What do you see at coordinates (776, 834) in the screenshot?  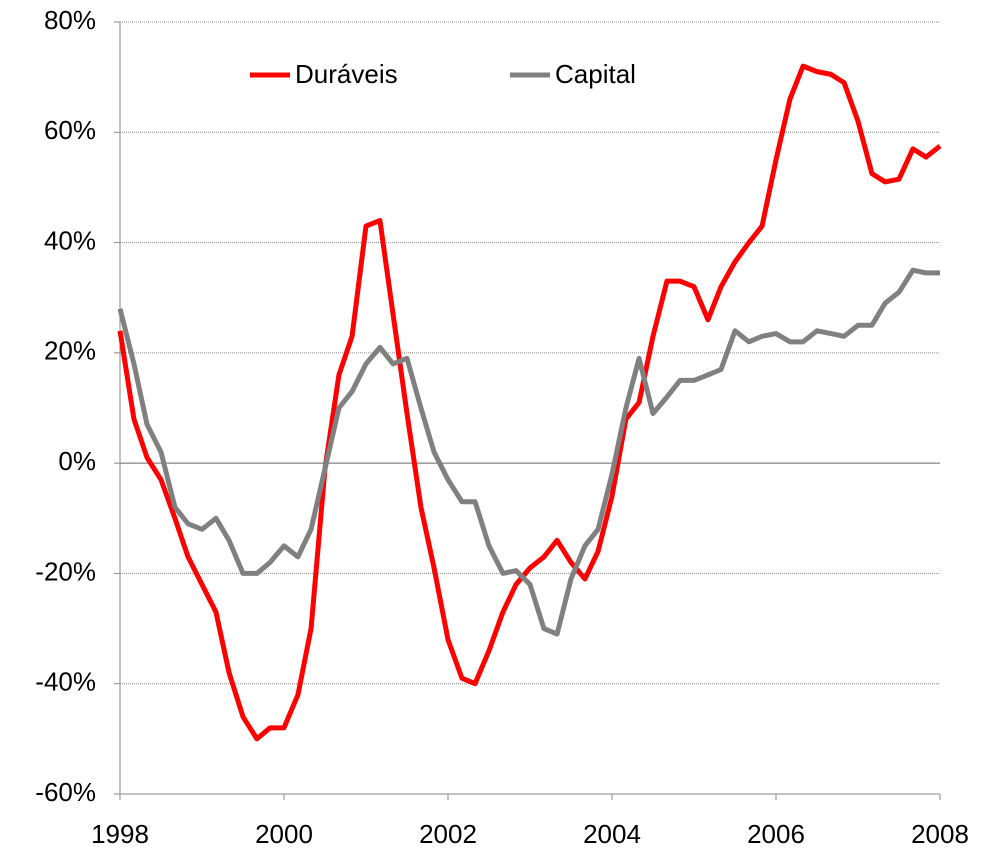 I see `x-tick-label: 2006` at bounding box center [776, 834].